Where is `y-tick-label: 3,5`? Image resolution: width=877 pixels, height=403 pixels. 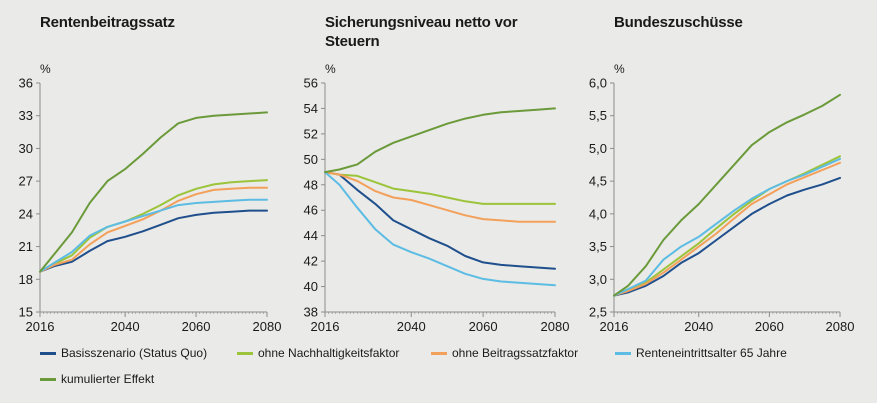 y-tick-label: 3,5 is located at coordinates (598, 246).